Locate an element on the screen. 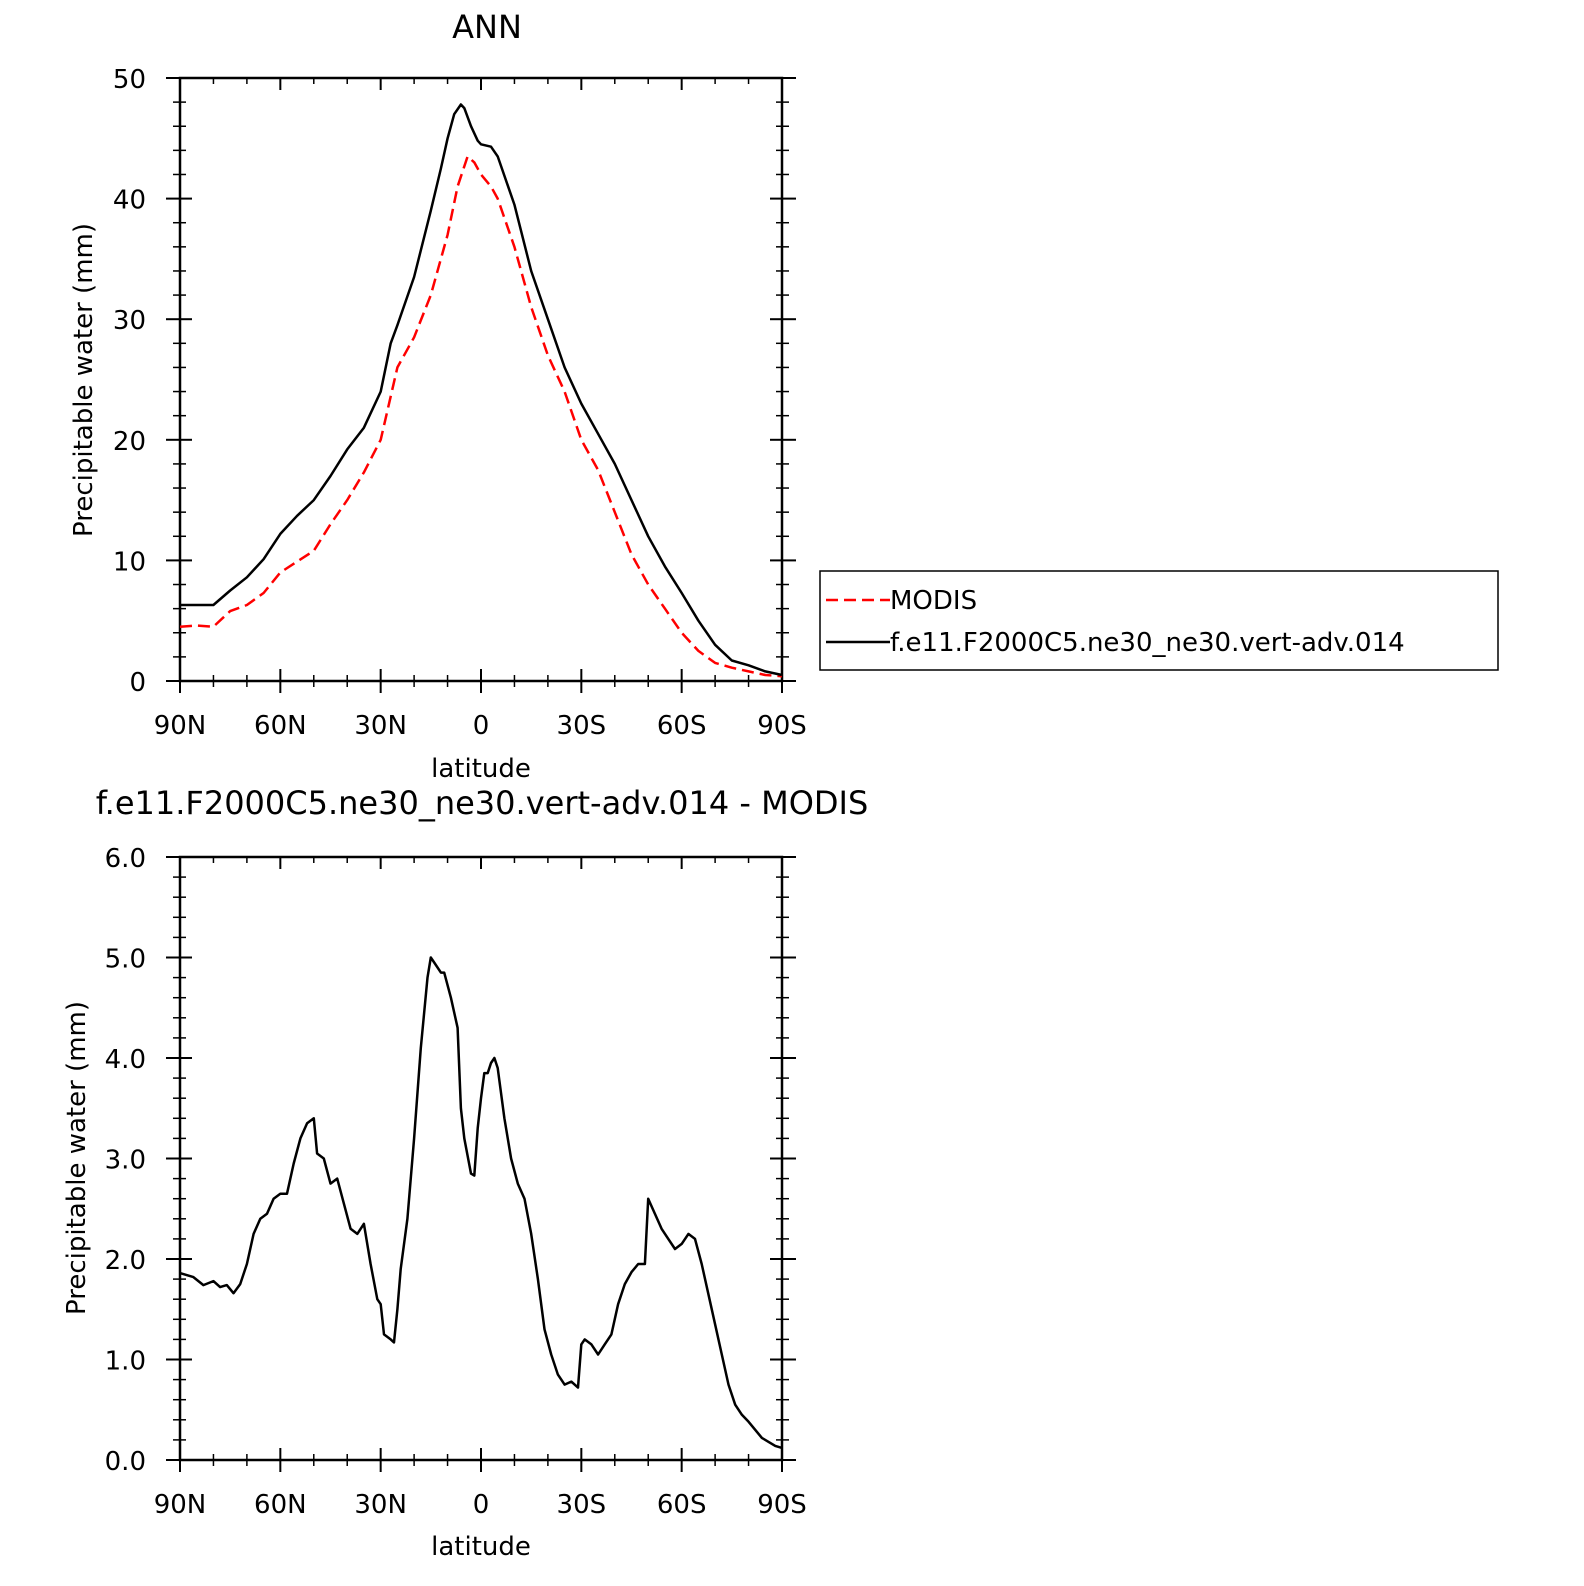 The image size is (1584, 1586). bottom-x-tick-label: 30S is located at coordinates (582, 1505).